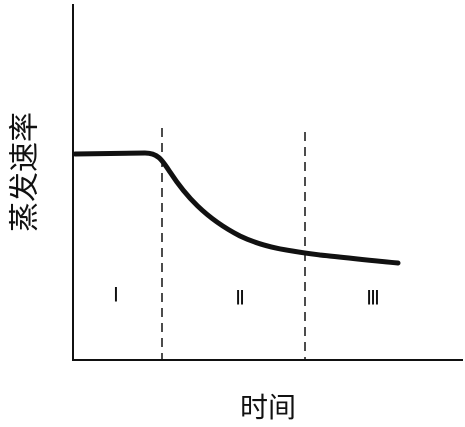  Describe the element at coordinates (25, 172) in the screenshot. I see `y-axis-label: 蒸发速率` at that location.